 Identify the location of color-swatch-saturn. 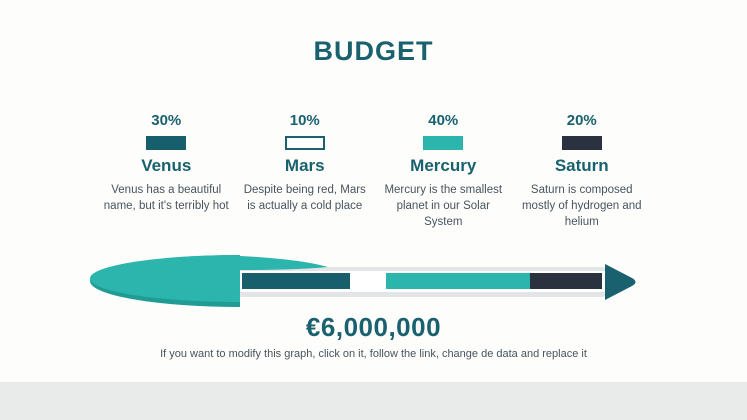
(581, 143).